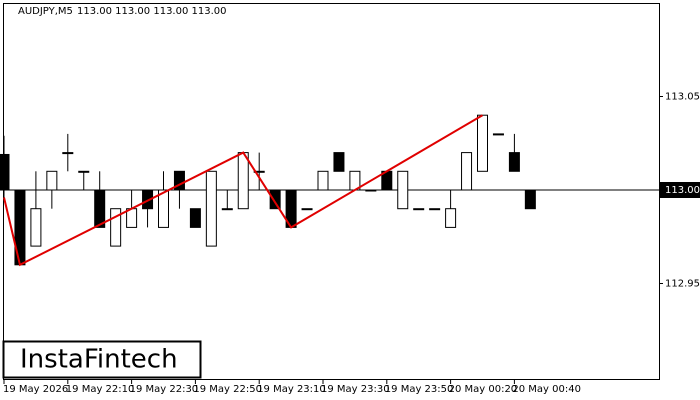  What do you see at coordinates (35, 389) in the screenshot?
I see `x-tick-label: 19 May 2026` at bounding box center [35, 389].